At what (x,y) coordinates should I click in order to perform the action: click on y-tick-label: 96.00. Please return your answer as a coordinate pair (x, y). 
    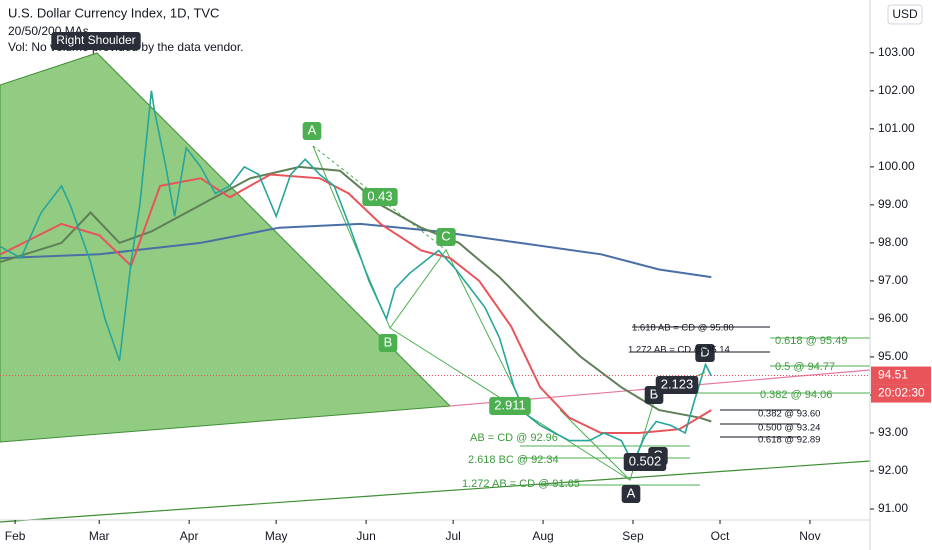
    Looking at the image, I should click on (893, 318).